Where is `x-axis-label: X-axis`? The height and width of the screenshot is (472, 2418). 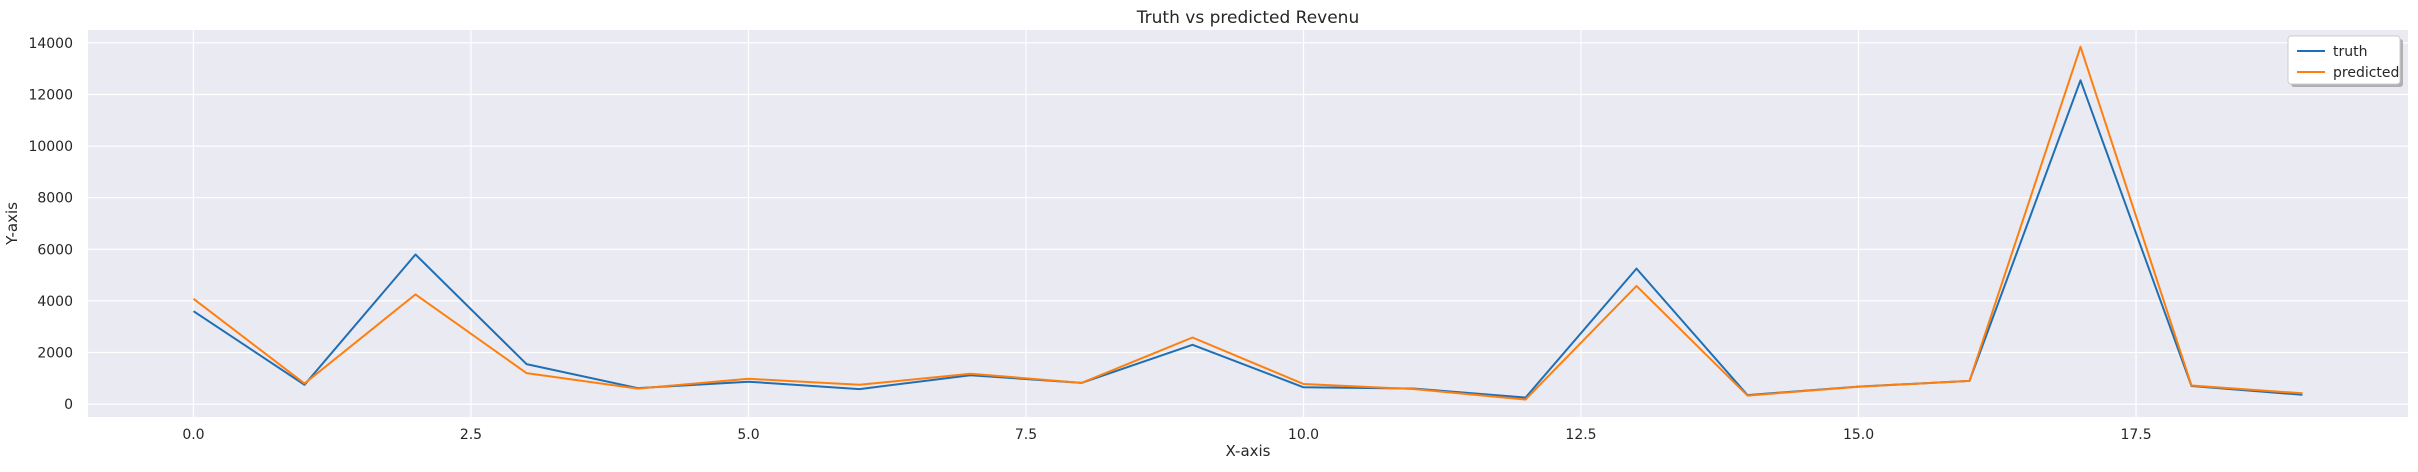
x-axis-label: X-axis is located at coordinates (1248, 451).